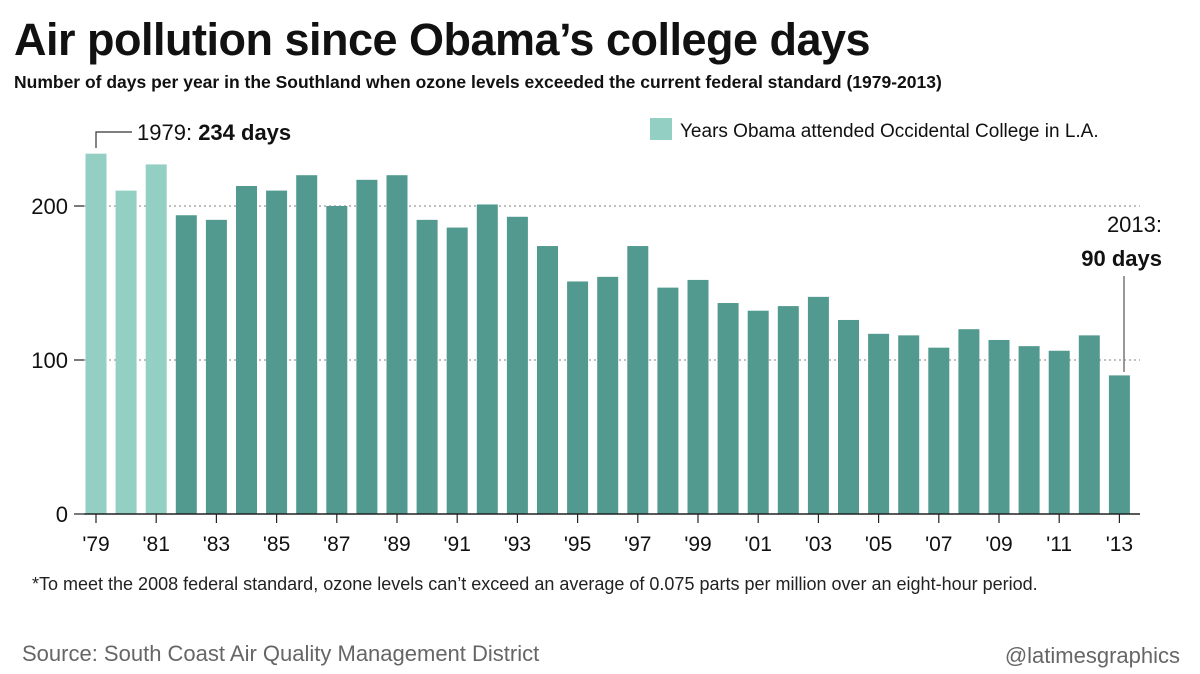 This screenshot has height=674, width=1200. I want to click on bar-1989, so click(397, 344).